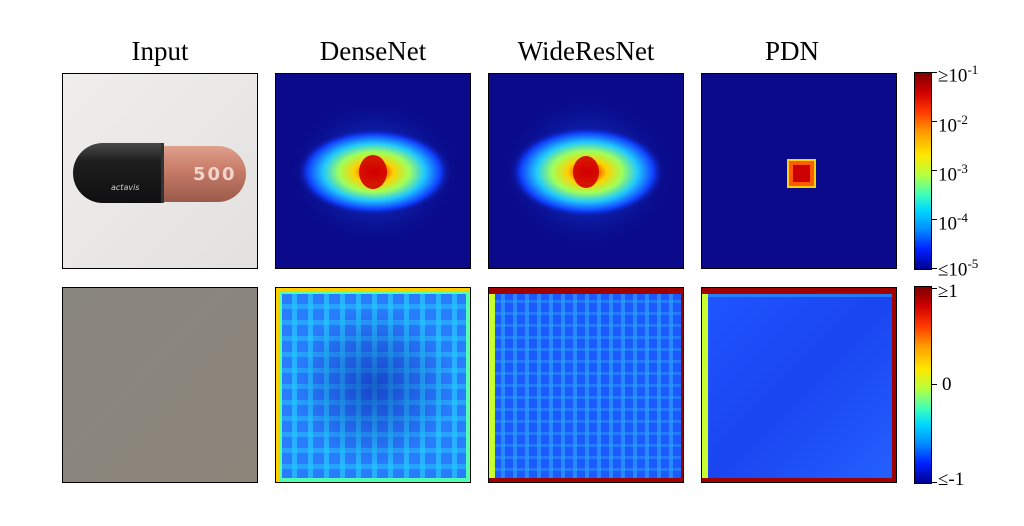  I want to click on colorbar-bottom, so click(923, 385).